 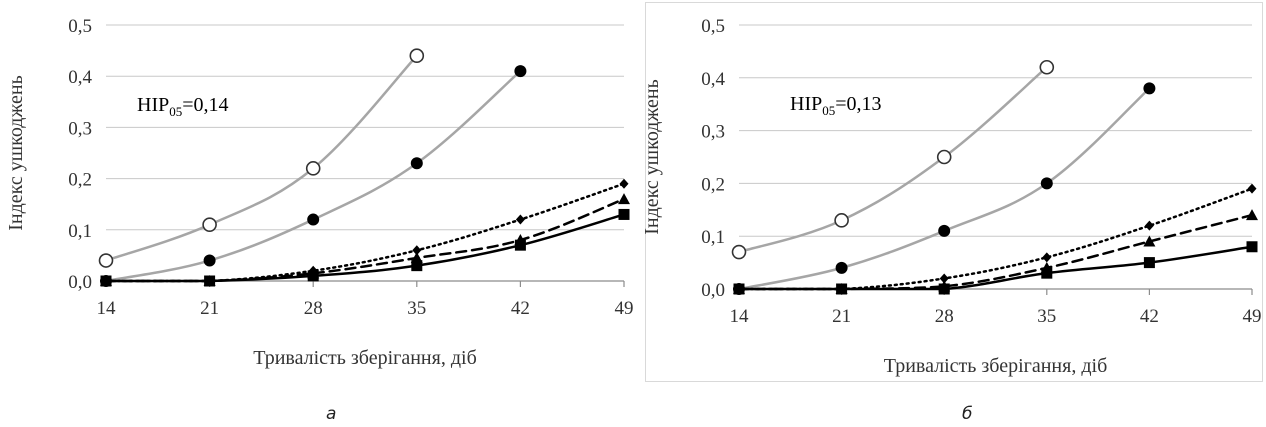 I want to click on lsd-annotation-value: =0,14, so click(x=205, y=105).